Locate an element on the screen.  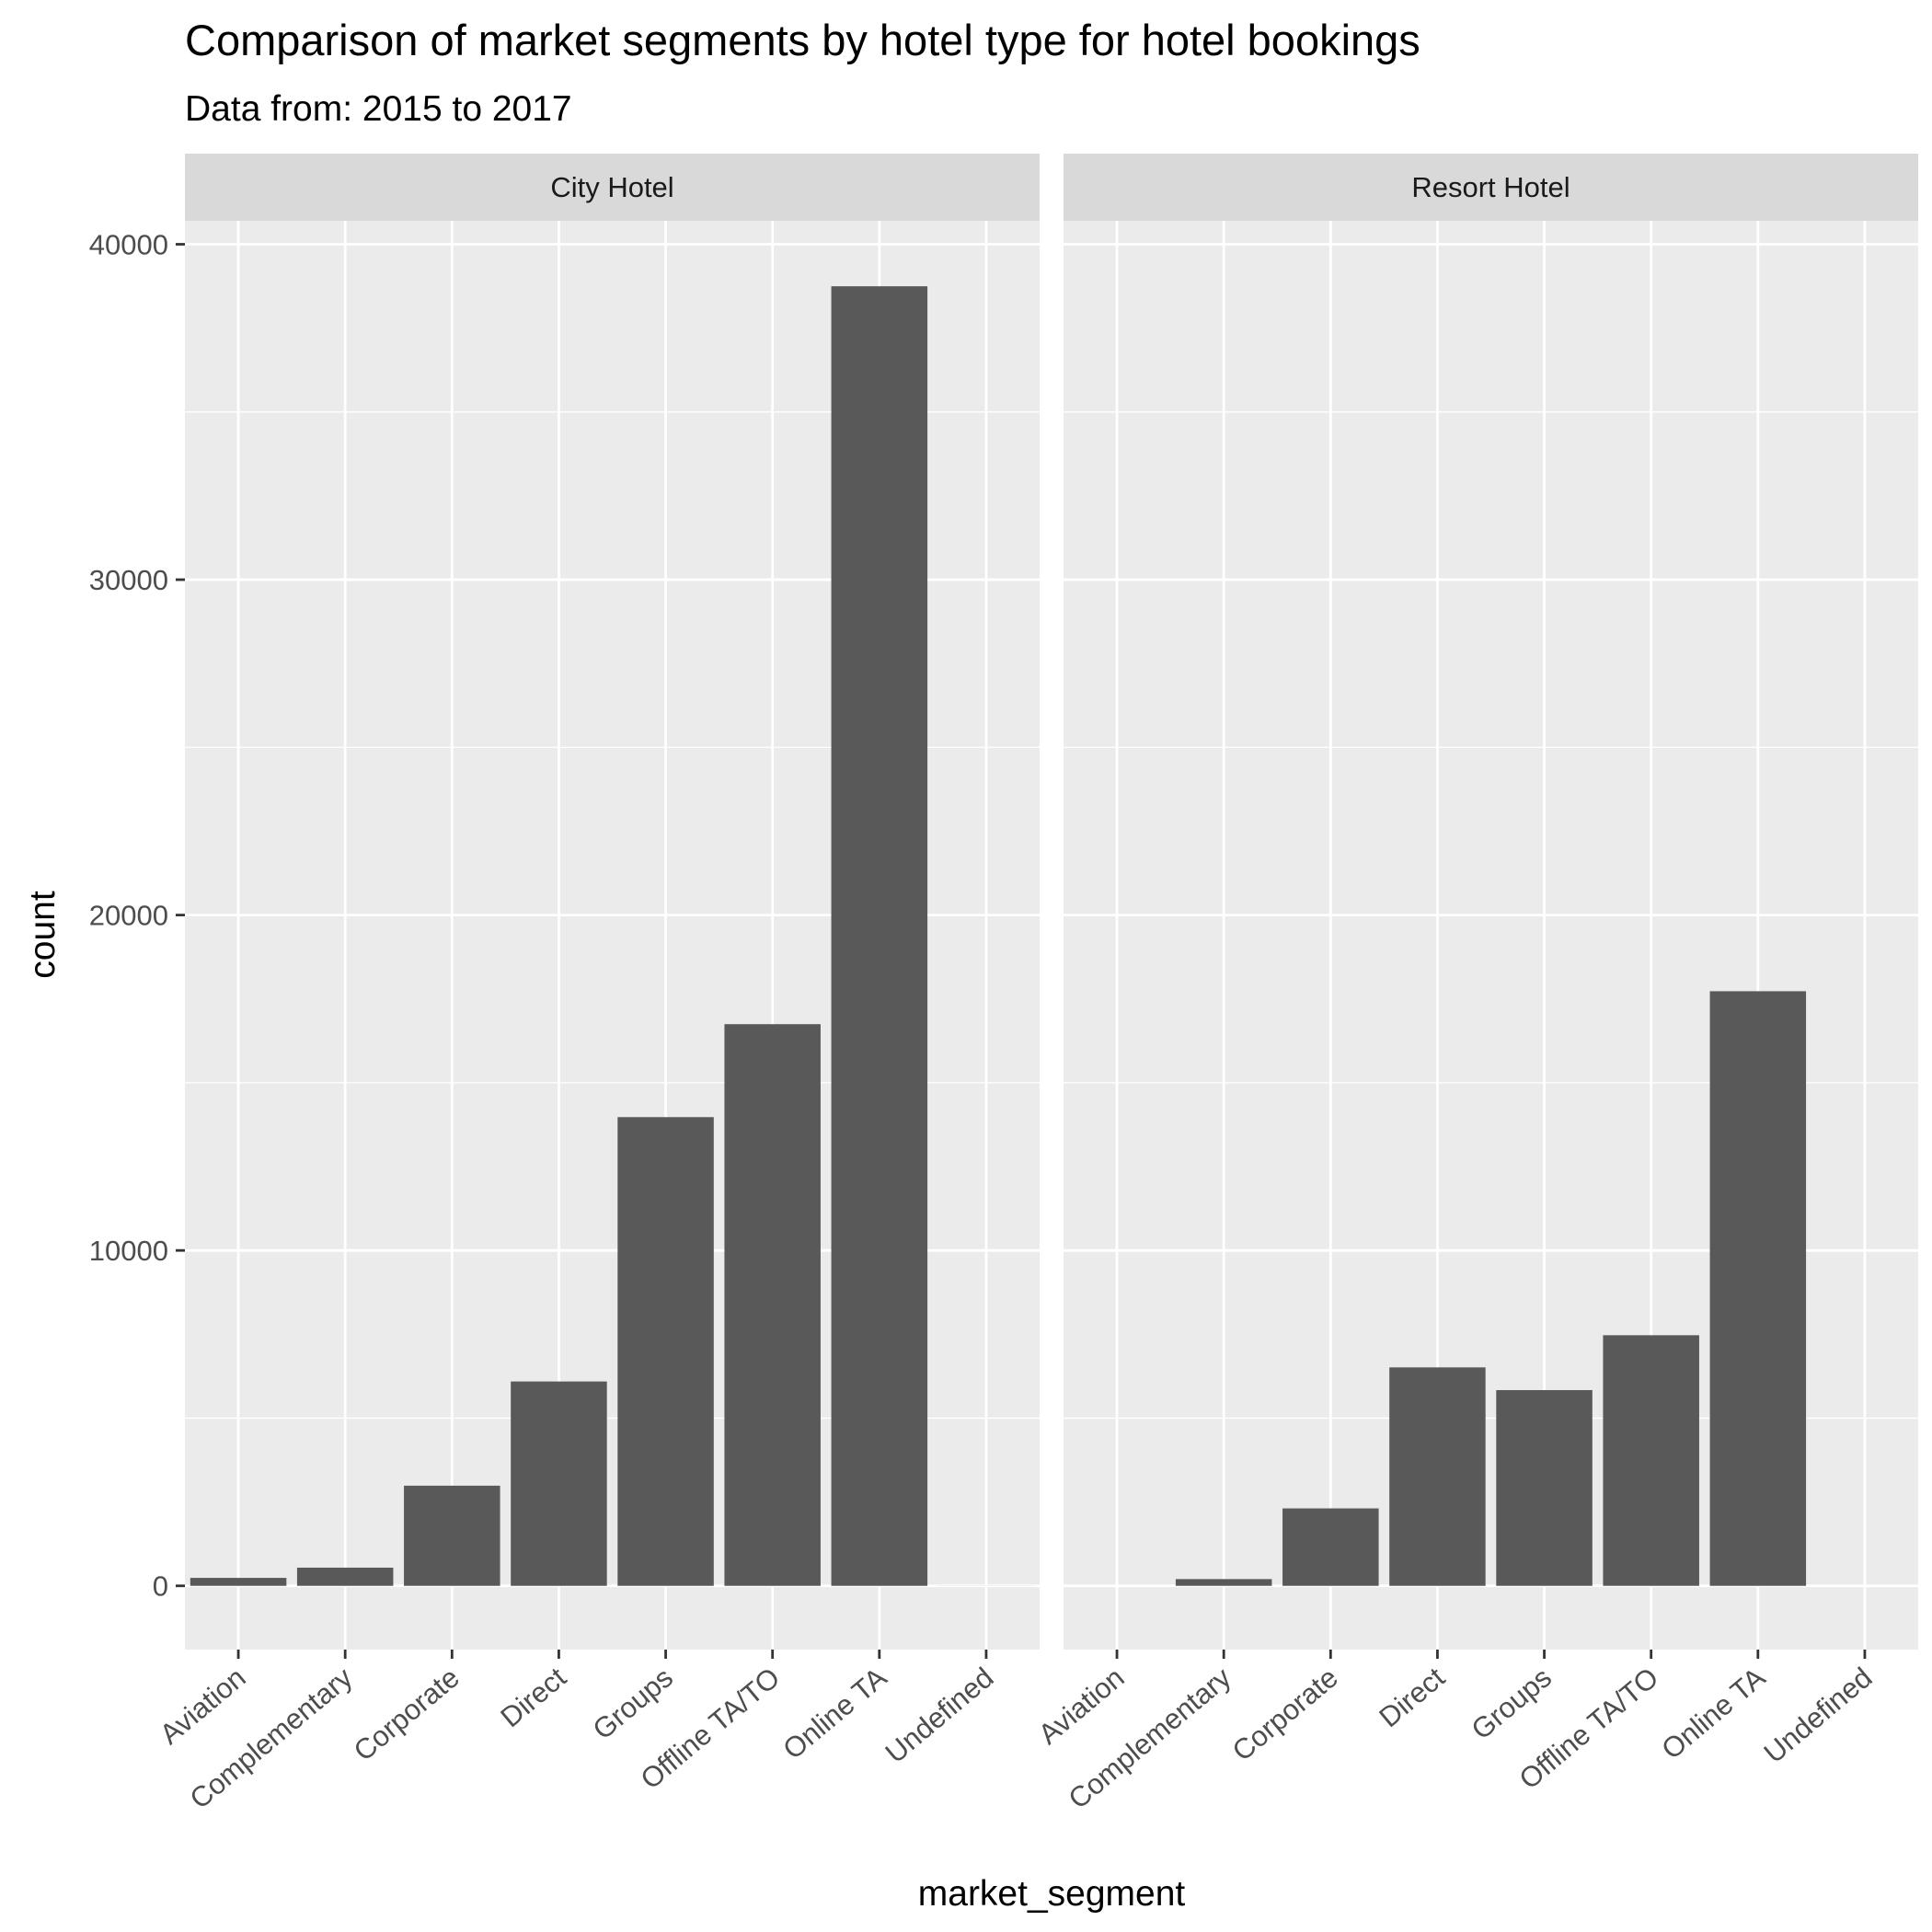
bar-city-hotel-aviation is located at coordinates (238, 1582).